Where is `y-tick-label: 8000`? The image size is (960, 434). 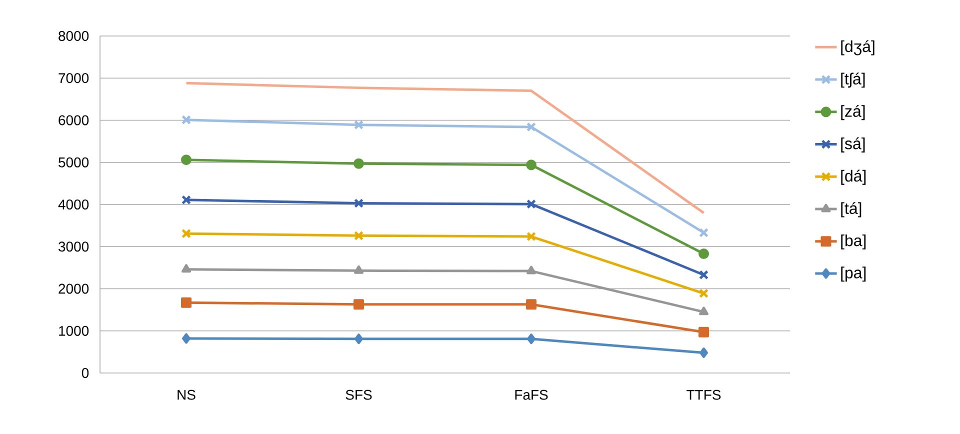
y-tick-label: 8000 is located at coordinates (73, 36).